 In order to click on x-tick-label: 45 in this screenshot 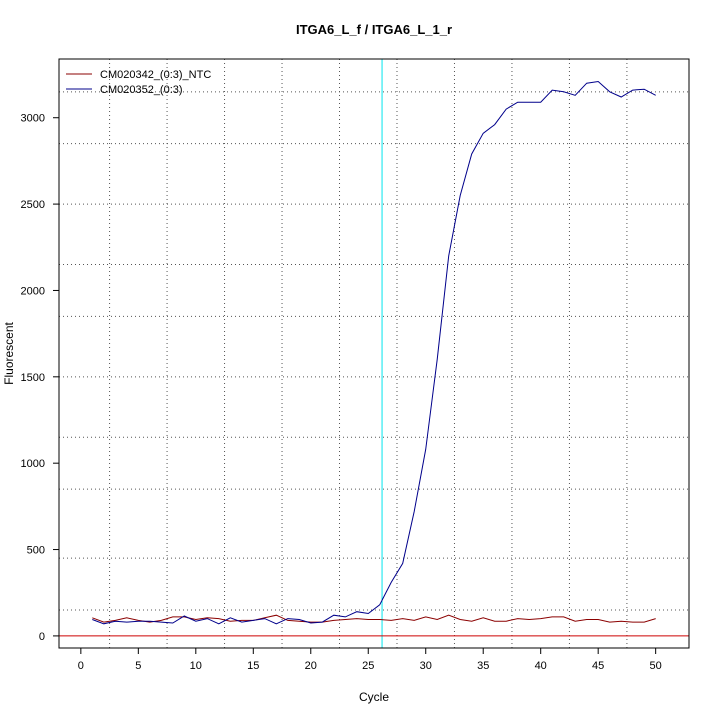, I will do `click(598, 666)`.